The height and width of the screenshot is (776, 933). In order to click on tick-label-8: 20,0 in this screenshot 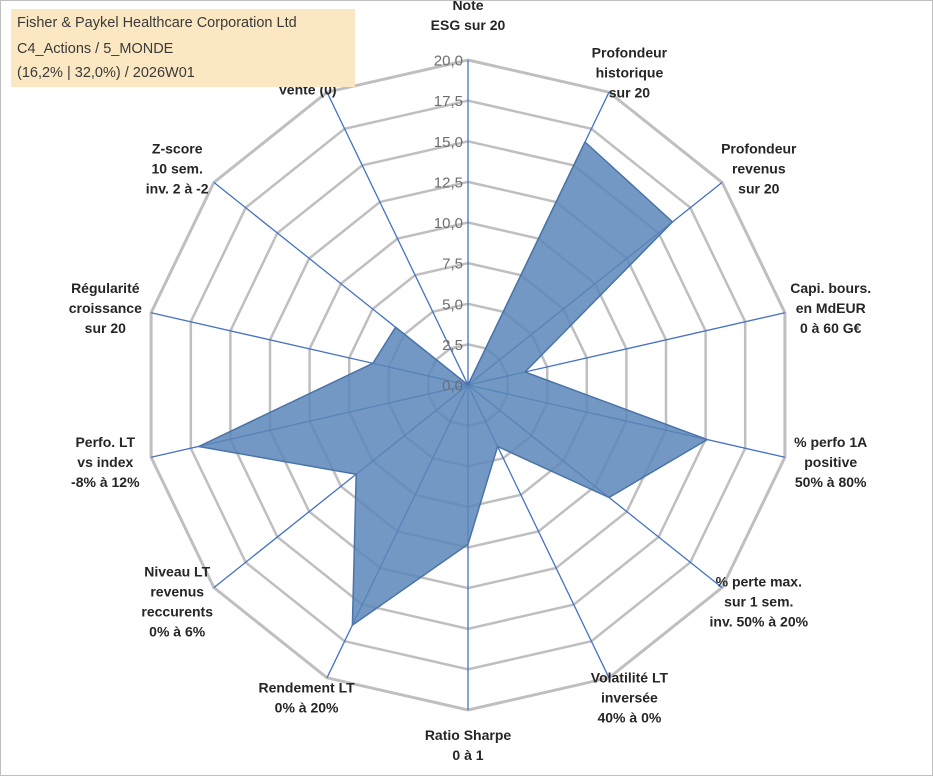, I will do `click(448, 61)`.